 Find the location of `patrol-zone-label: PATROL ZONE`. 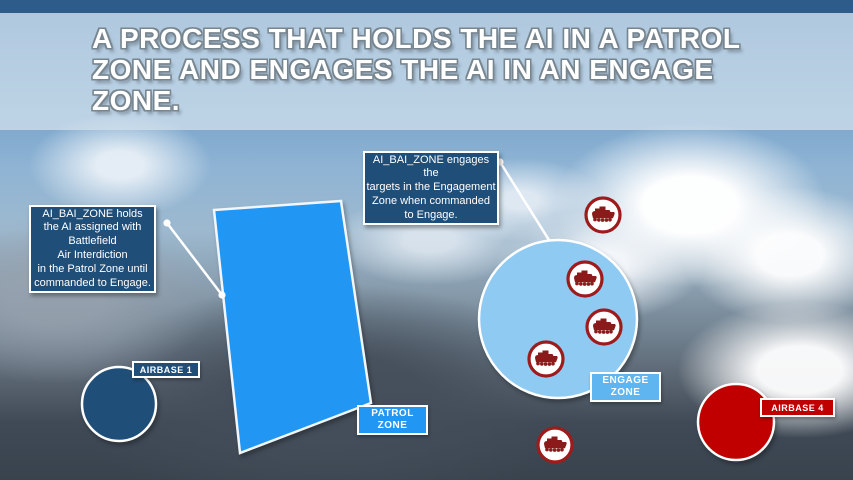

patrol-zone-label: PATROL ZONE is located at coordinates (392, 420).